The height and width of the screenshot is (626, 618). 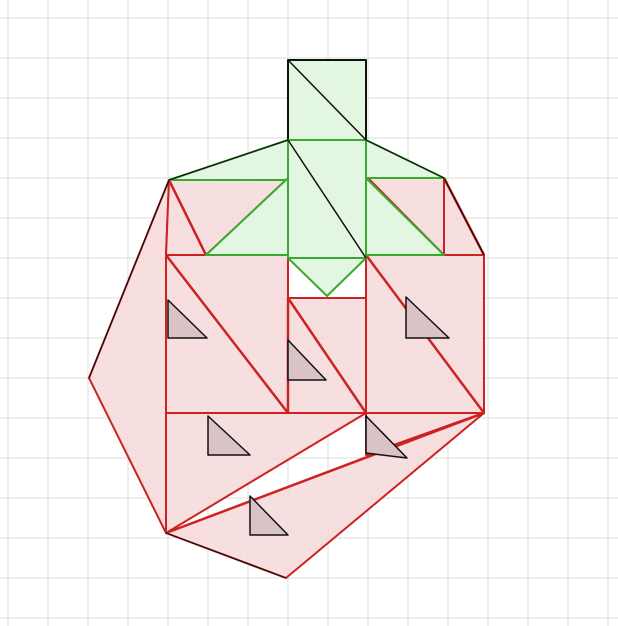 I want to click on stem-diagonal, so click(x=327, y=100).